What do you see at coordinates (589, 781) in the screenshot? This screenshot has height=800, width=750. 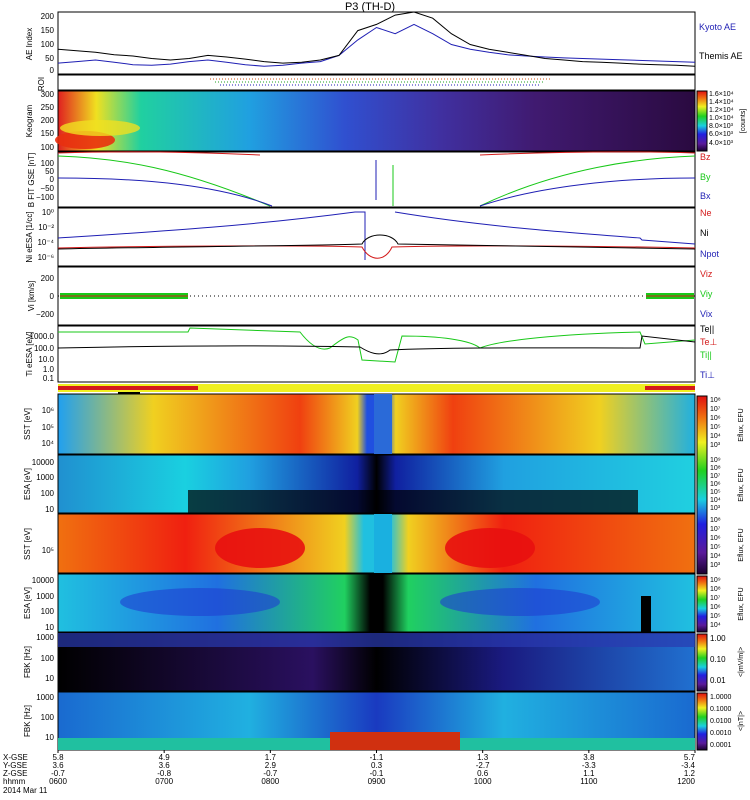 I see `x-tick-label-t: 1100` at bounding box center [589, 781].